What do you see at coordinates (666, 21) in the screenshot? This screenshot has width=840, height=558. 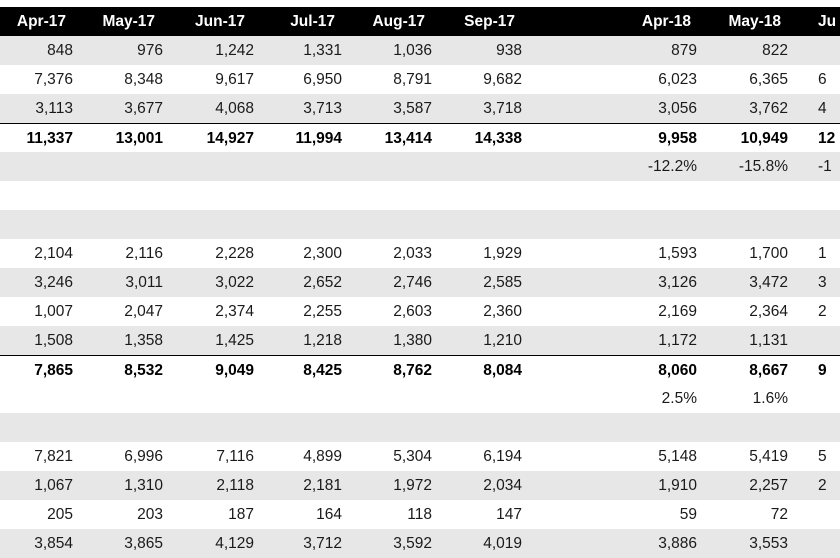 I see `column-header: Apr-18` at bounding box center [666, 21].